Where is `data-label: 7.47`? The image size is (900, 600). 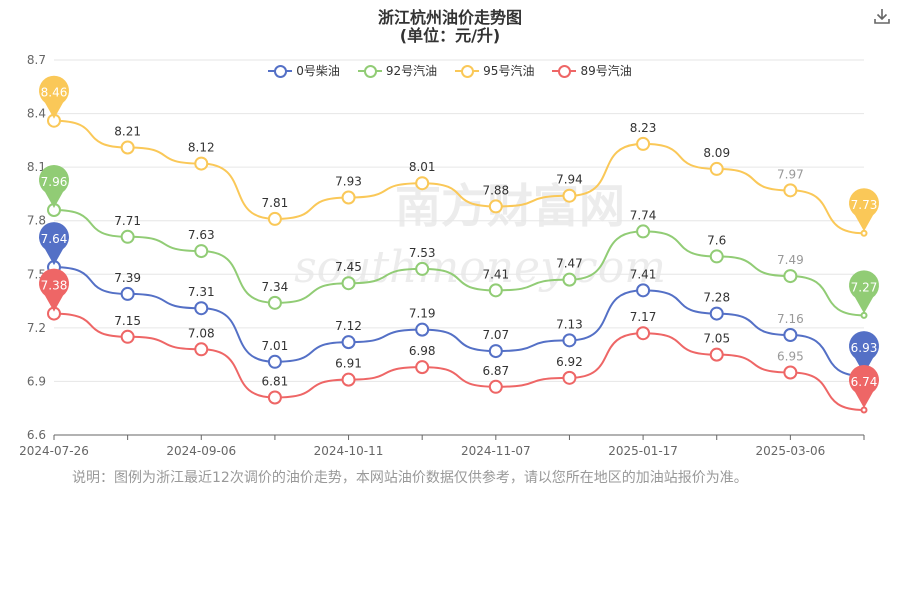 data-label: 7.47 is located at coordinates (569, 264).